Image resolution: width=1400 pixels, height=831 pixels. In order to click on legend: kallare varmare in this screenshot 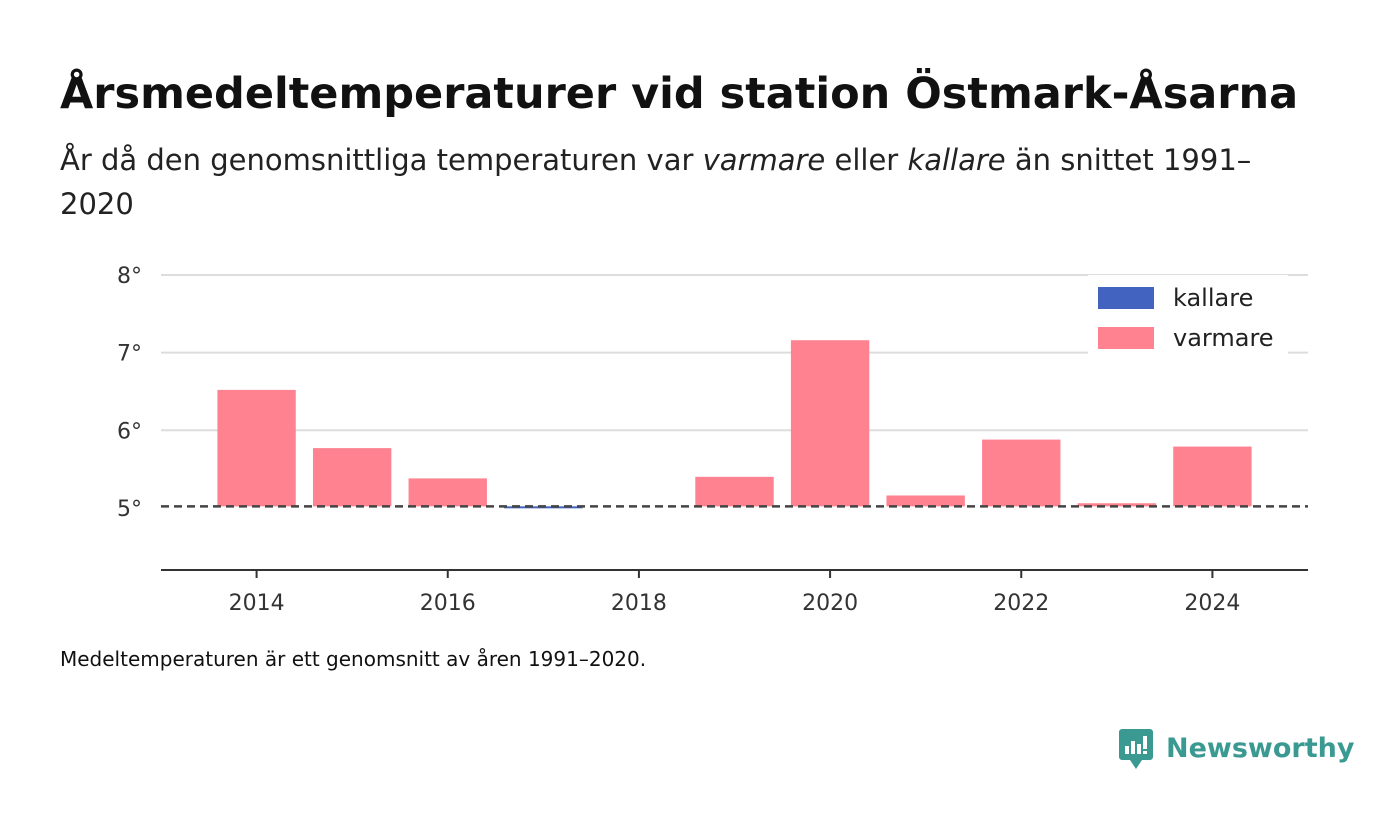, I will do `click(1188, 315)`.